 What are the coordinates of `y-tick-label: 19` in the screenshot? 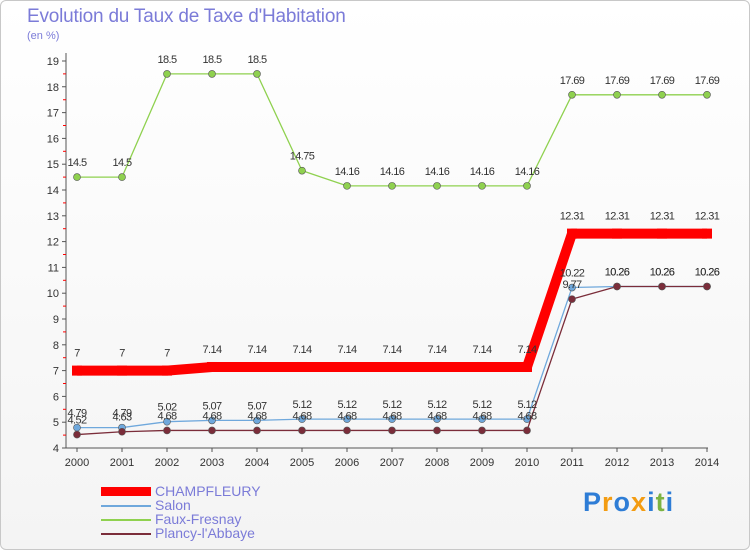 It's located at (53, 62).